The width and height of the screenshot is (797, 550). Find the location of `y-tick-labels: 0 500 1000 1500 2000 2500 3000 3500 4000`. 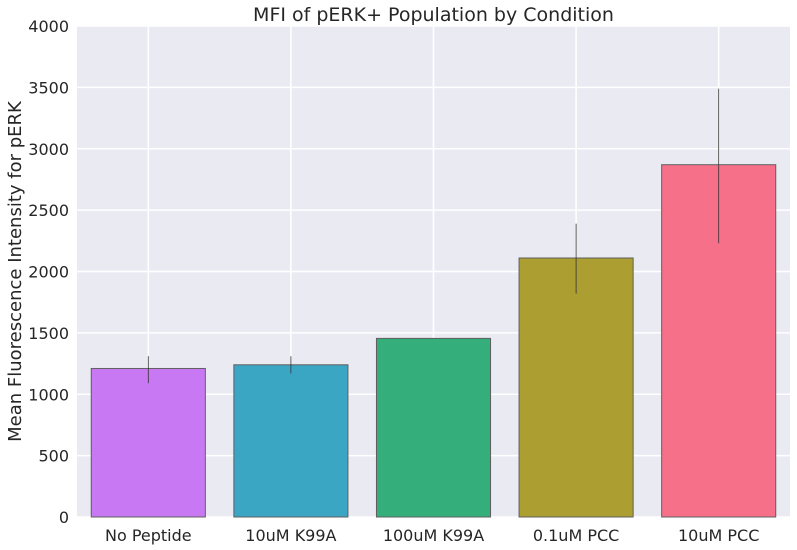

y-tick-labels: 0 500 1000 1500 2000 2500 3000 3500 4000 is located at coordinates (48, 272).